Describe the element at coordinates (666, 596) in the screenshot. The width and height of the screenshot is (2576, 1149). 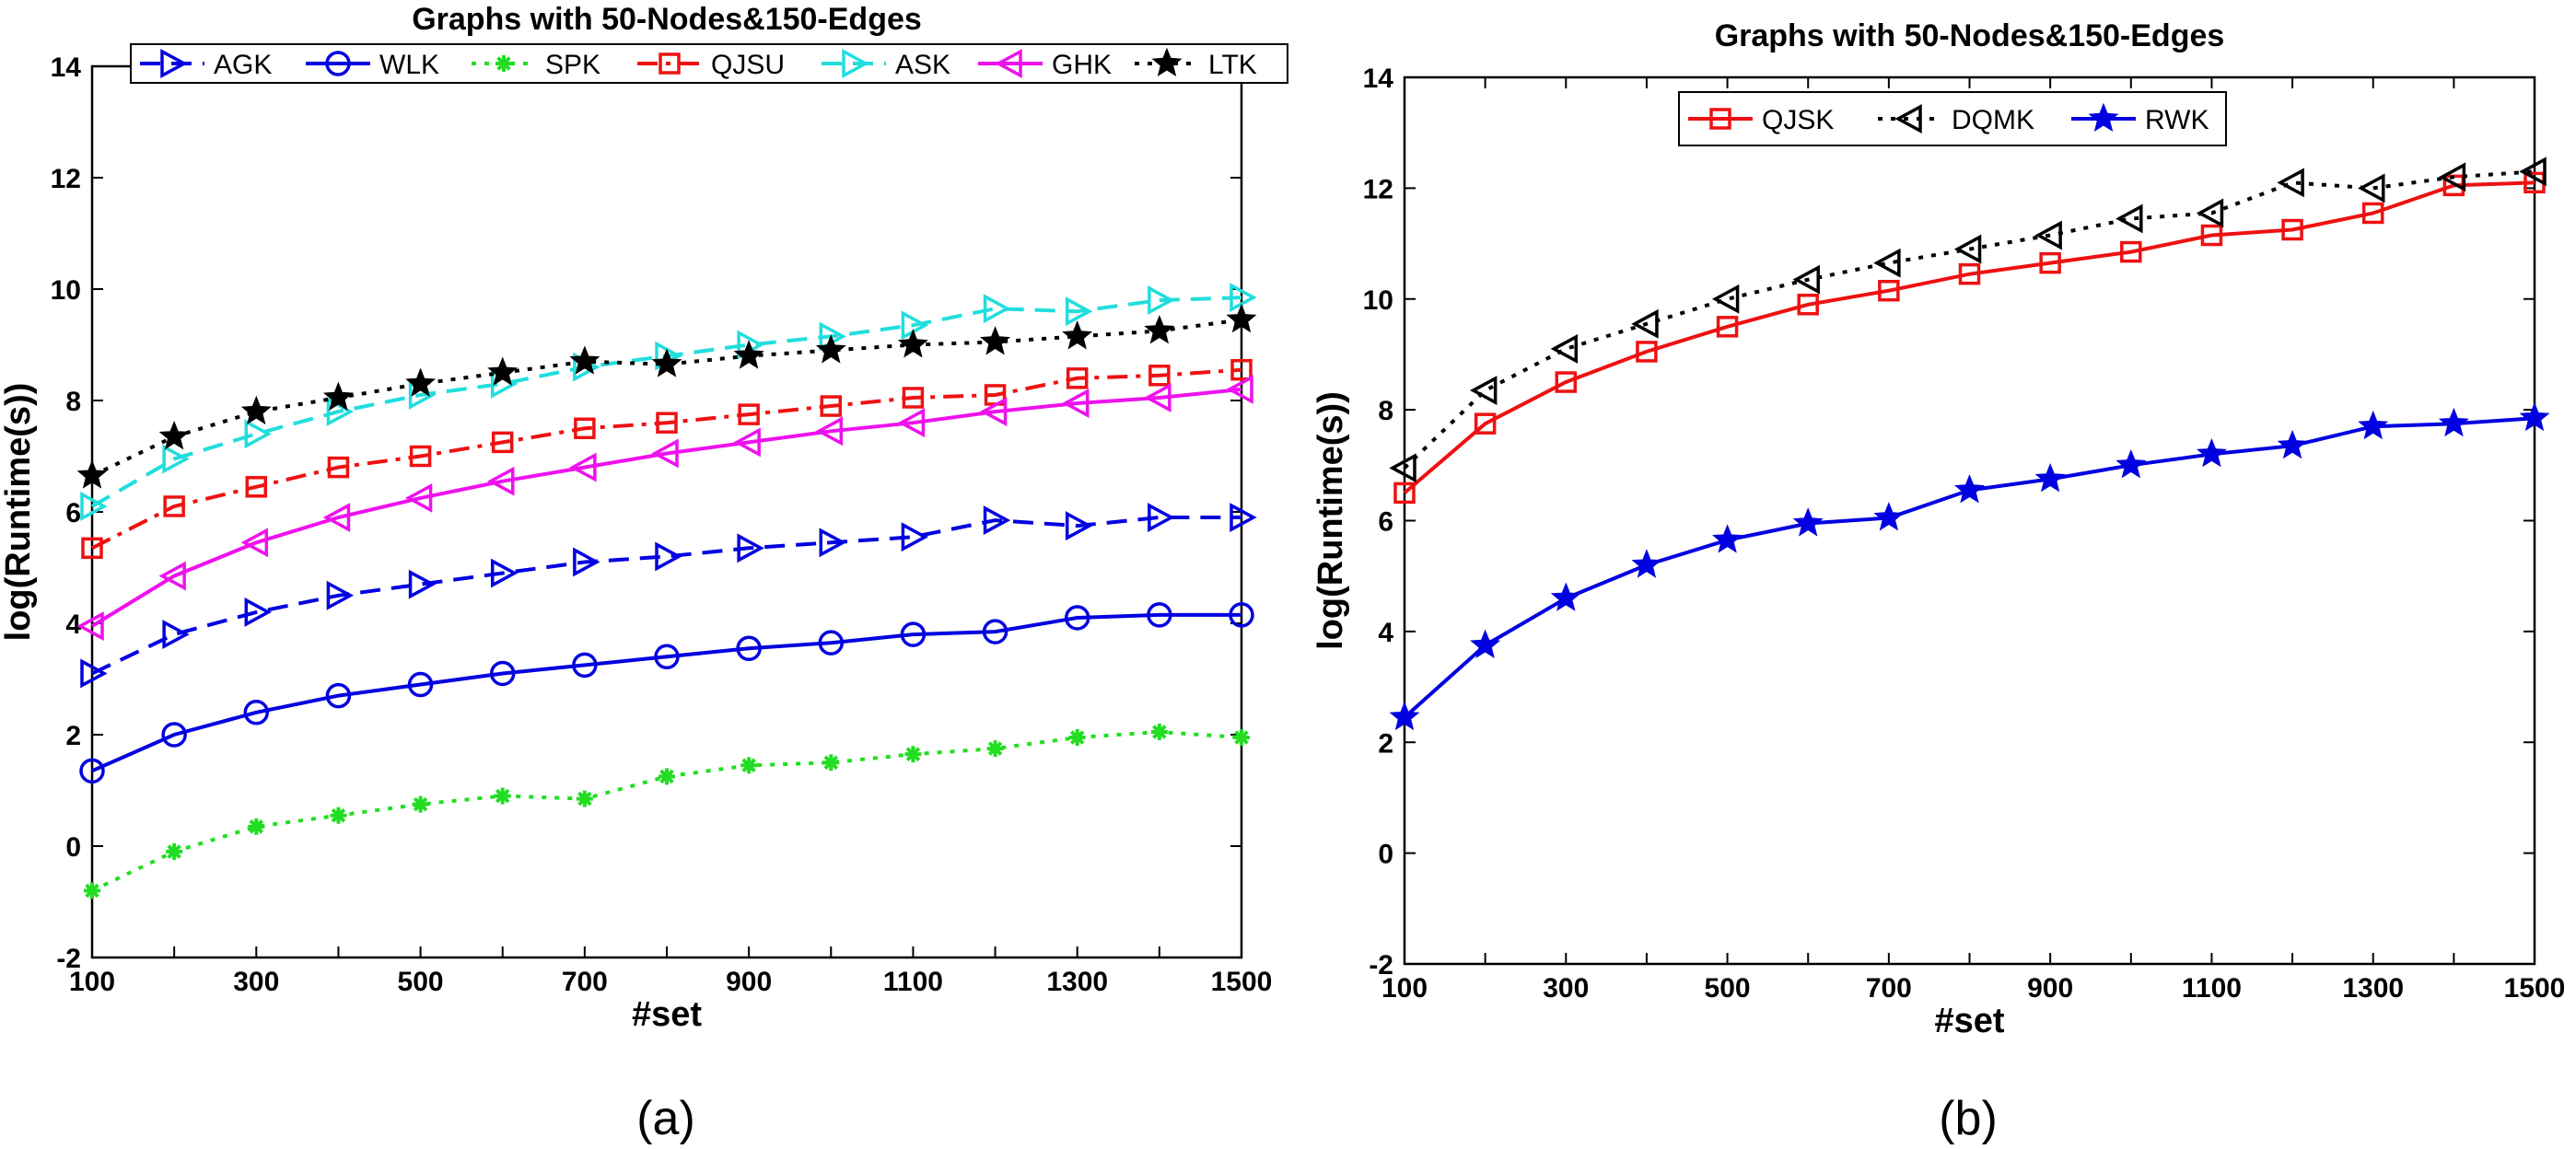
I see `series-line-agk` at that location.